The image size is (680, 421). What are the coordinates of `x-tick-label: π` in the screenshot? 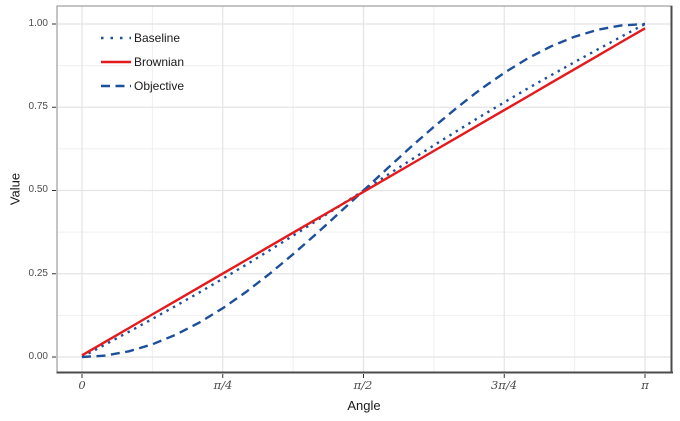 It's located at (645, 385).